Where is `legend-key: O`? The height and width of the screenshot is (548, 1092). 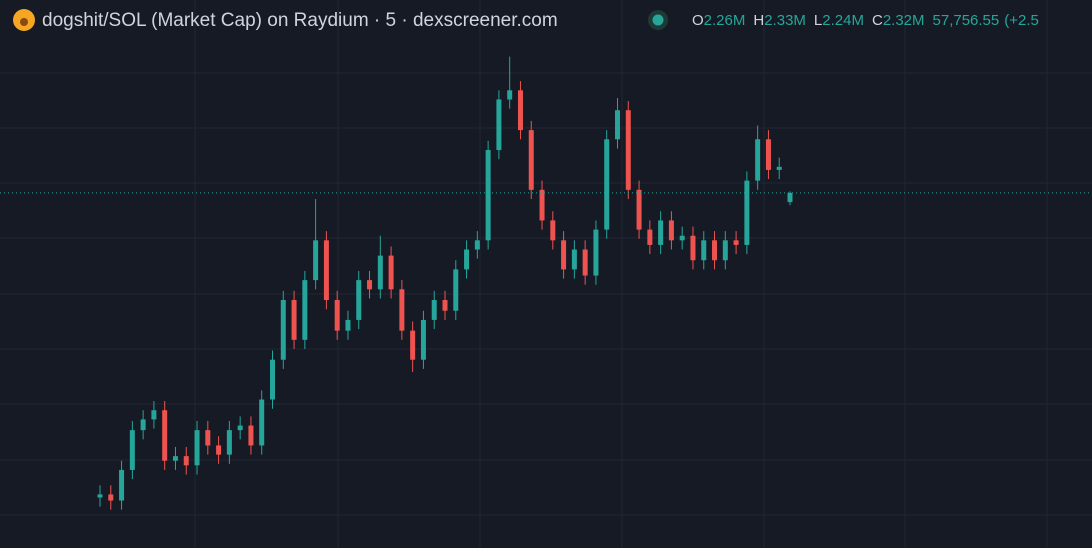 legend-key: O is located at coordinates (698, 20).